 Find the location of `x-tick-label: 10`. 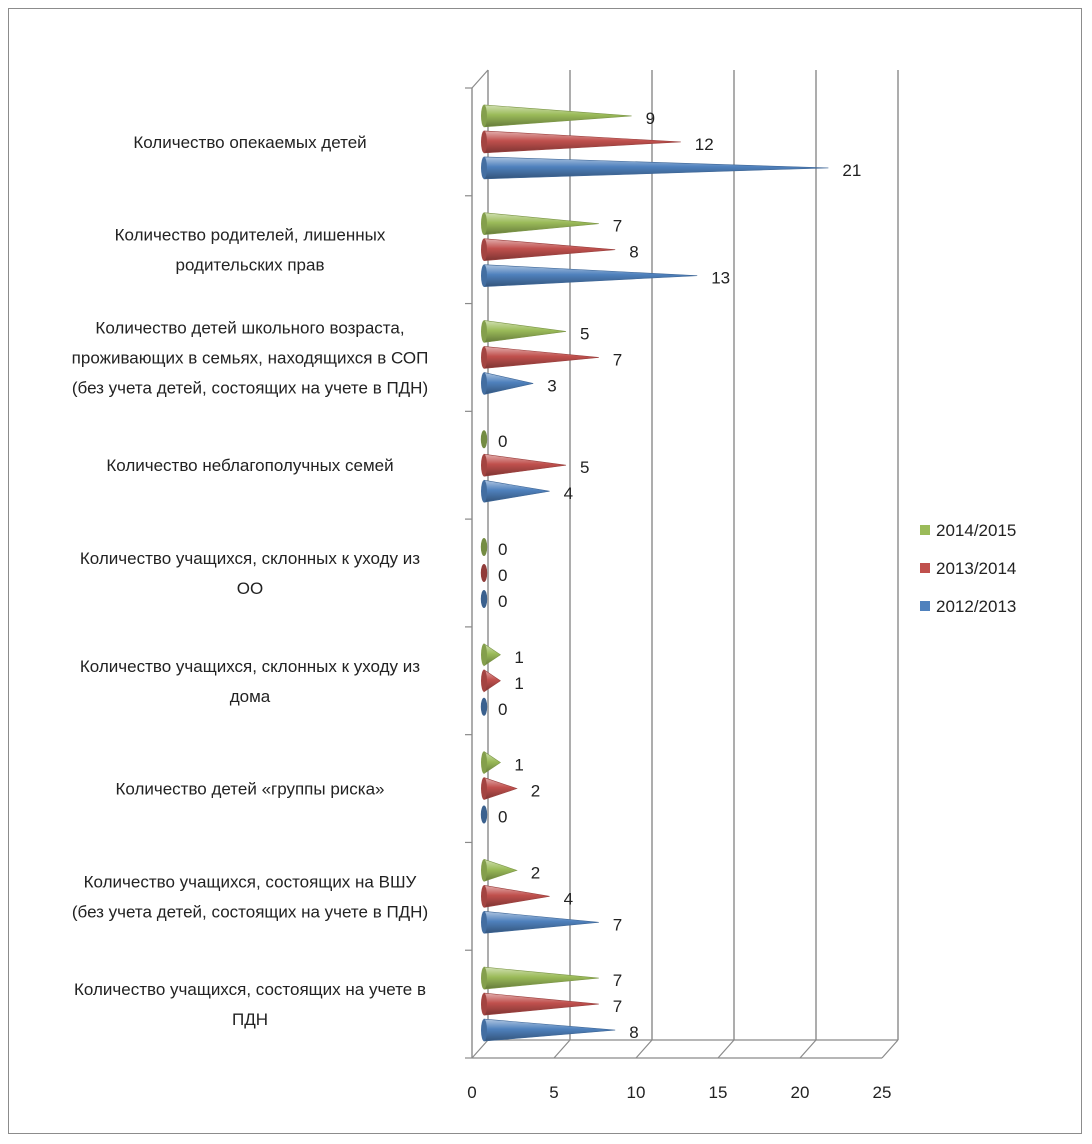

x-tick-label: 10 is located at coordinates (636, 1092).